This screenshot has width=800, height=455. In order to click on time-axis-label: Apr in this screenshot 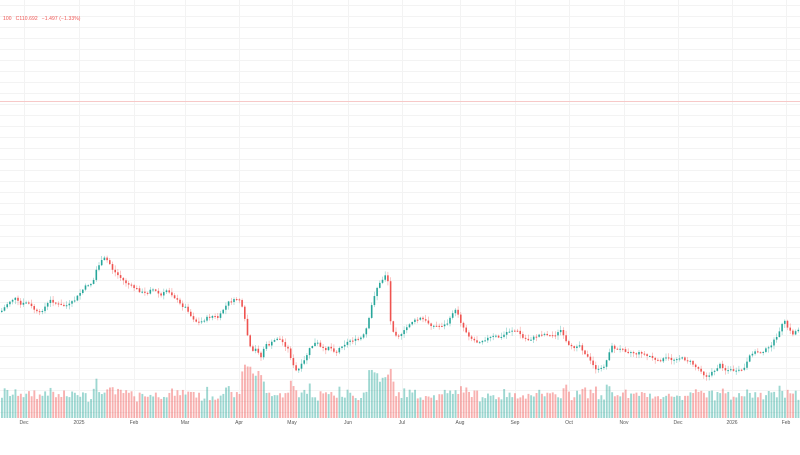, I will do `click(239, 423)`.